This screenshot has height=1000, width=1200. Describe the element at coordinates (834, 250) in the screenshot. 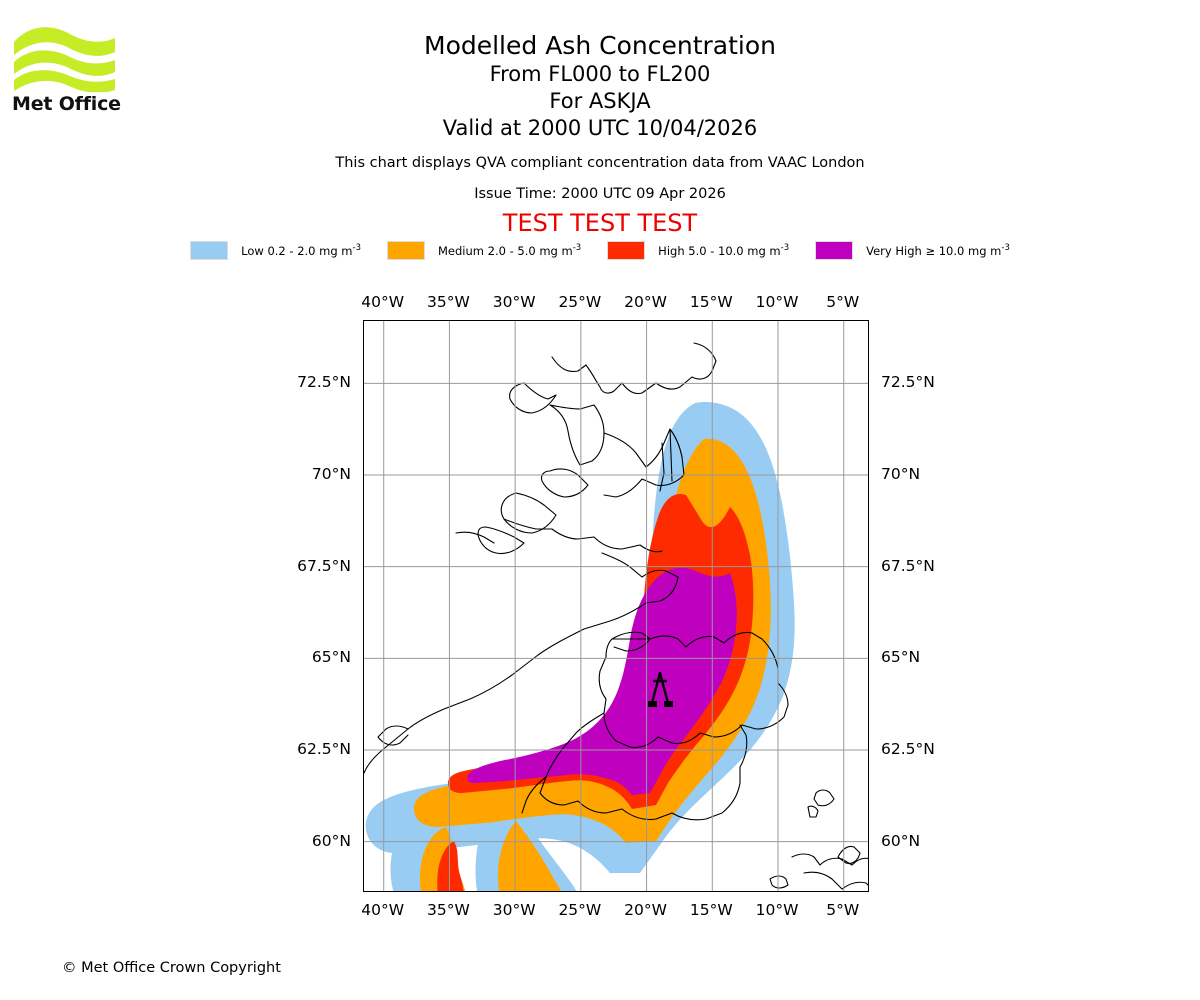

I see `legend-swatch-very-high` at that location.